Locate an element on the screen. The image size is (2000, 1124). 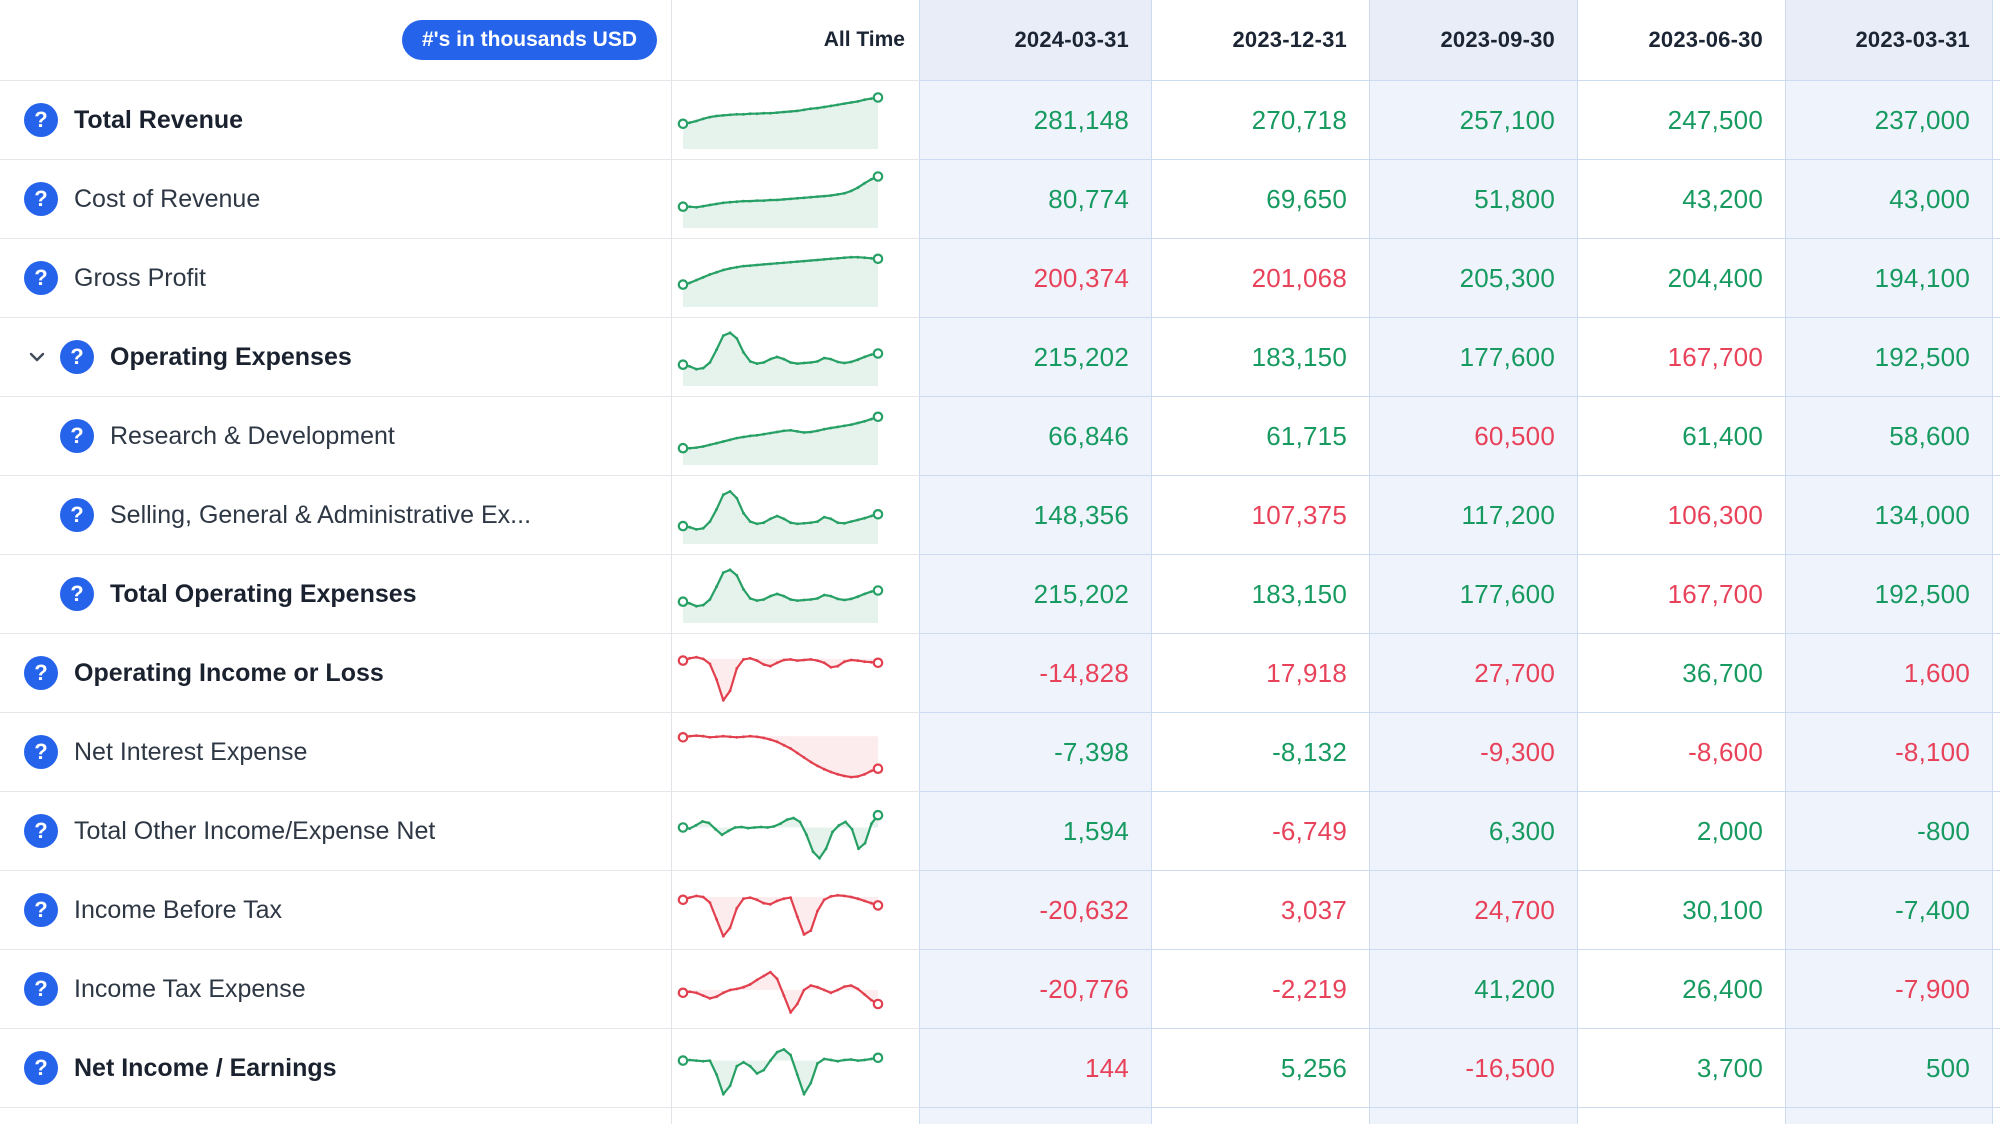
value-cell: 80,774 is located at coordinates (1036, 198).